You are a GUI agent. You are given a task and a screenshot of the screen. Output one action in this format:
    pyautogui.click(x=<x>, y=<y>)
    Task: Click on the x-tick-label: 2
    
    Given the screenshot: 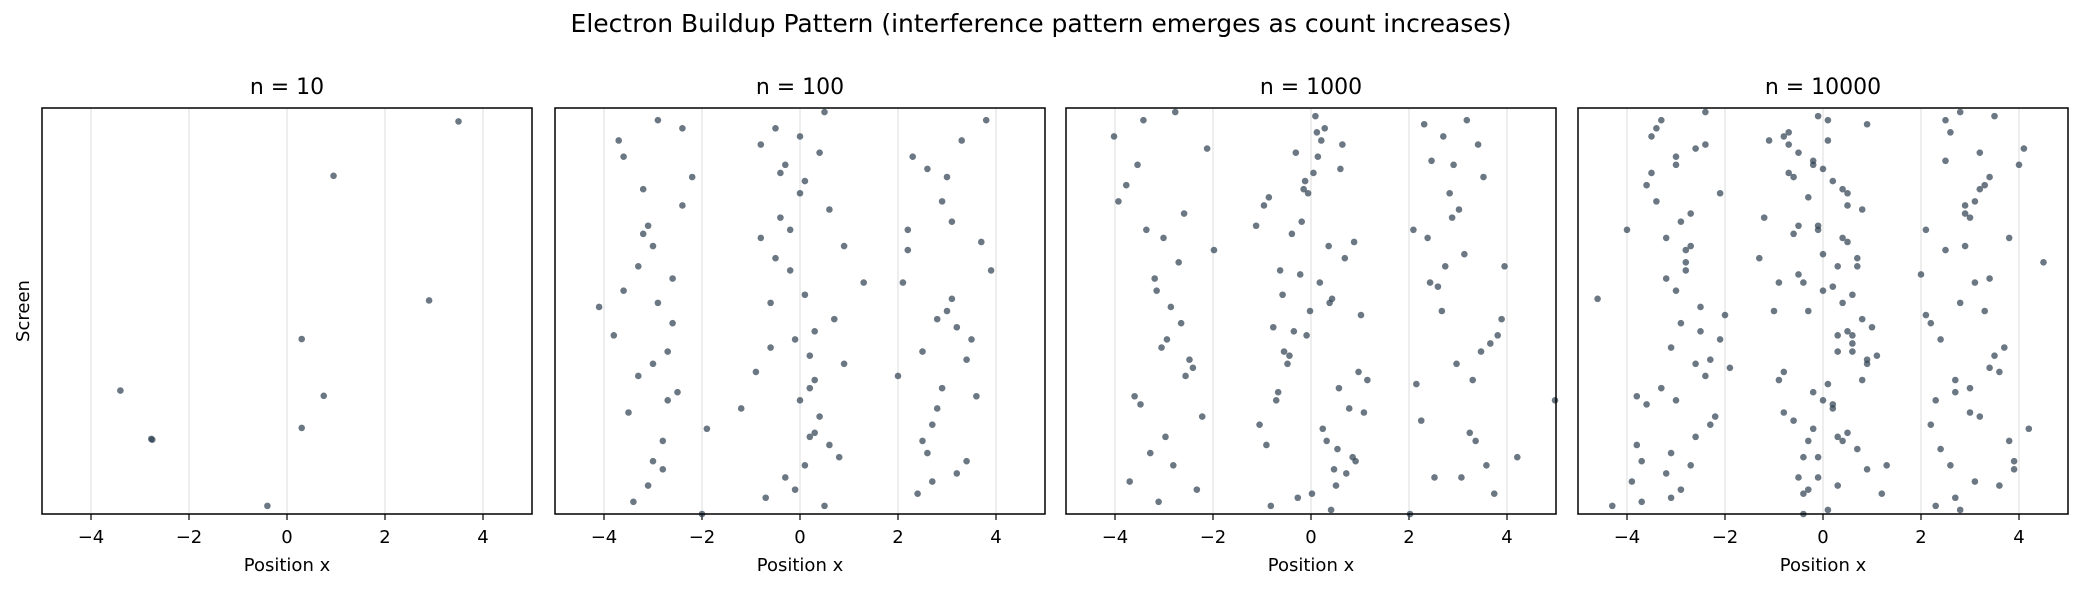 What is the action you would take?
    pyautogui.click(x=1920, y=537)
    